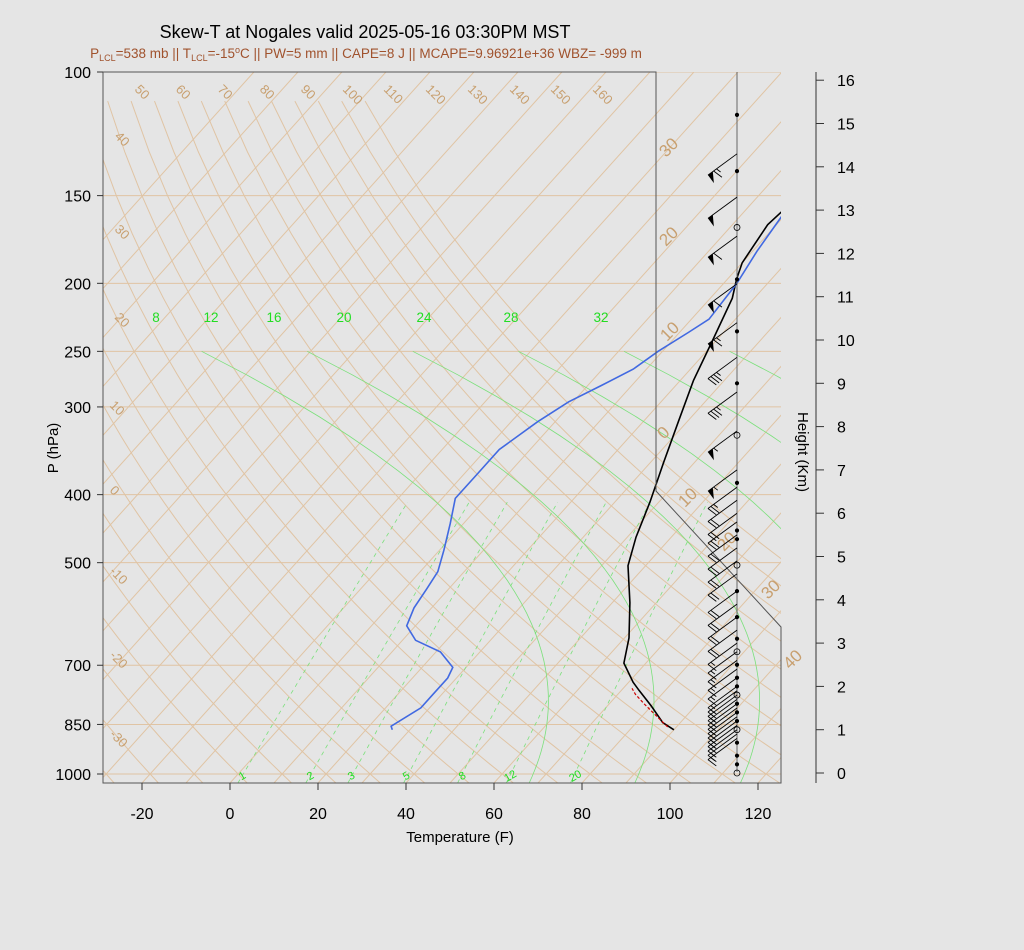  What do you see at coordinates (841, 644) in the screenshot?
I see `height-tick-label: 3` at bounding box center [841, 644].